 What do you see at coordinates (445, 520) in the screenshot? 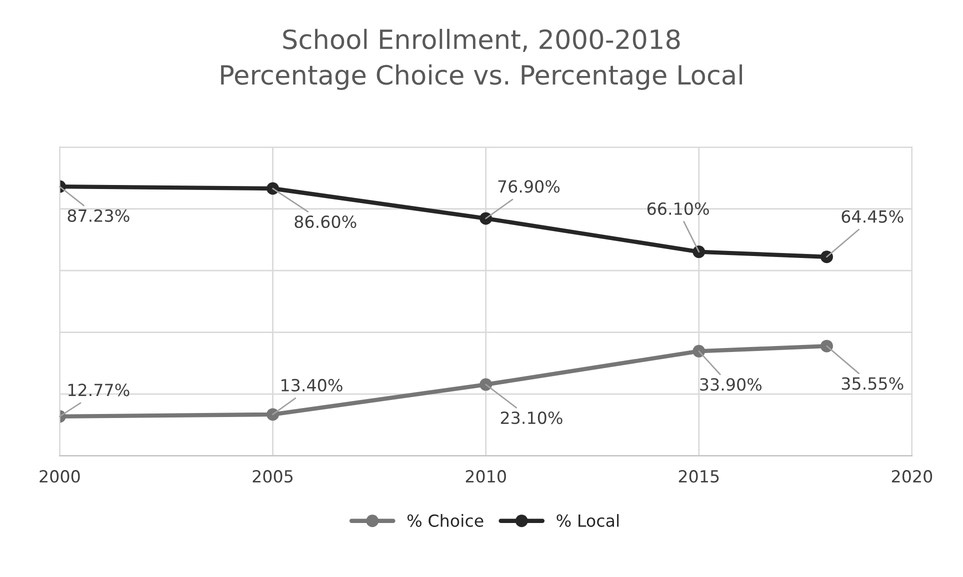
I see `legend-label: % Choice` at bounding box center [445, 520].